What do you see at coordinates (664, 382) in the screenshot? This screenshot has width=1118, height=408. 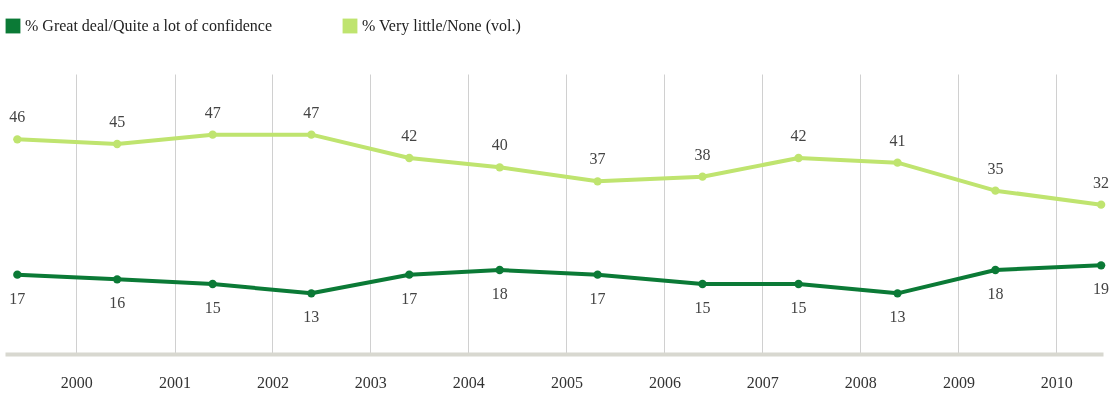 I see `x-tick-label: 2006` at bounding box center [664, 382].